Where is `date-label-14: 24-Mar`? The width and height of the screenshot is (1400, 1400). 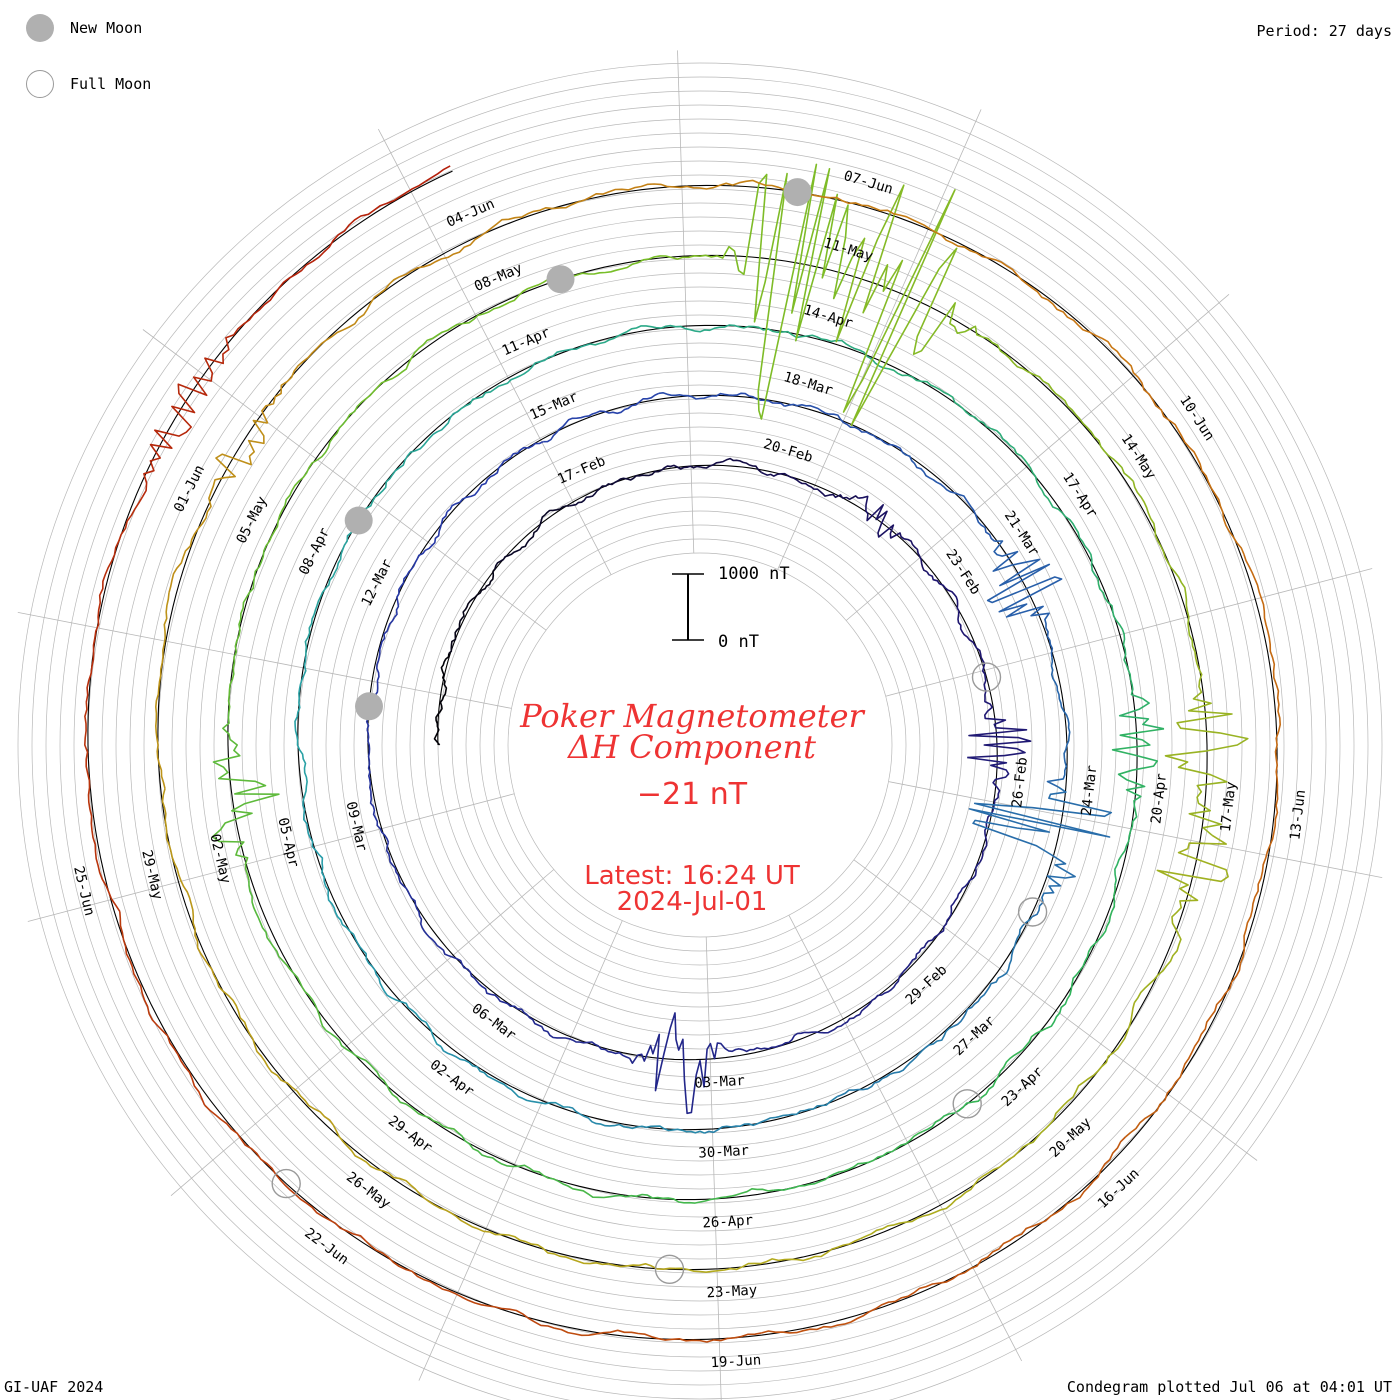
date-label-14: 24-Mar is located at coordinates (1090, 790).